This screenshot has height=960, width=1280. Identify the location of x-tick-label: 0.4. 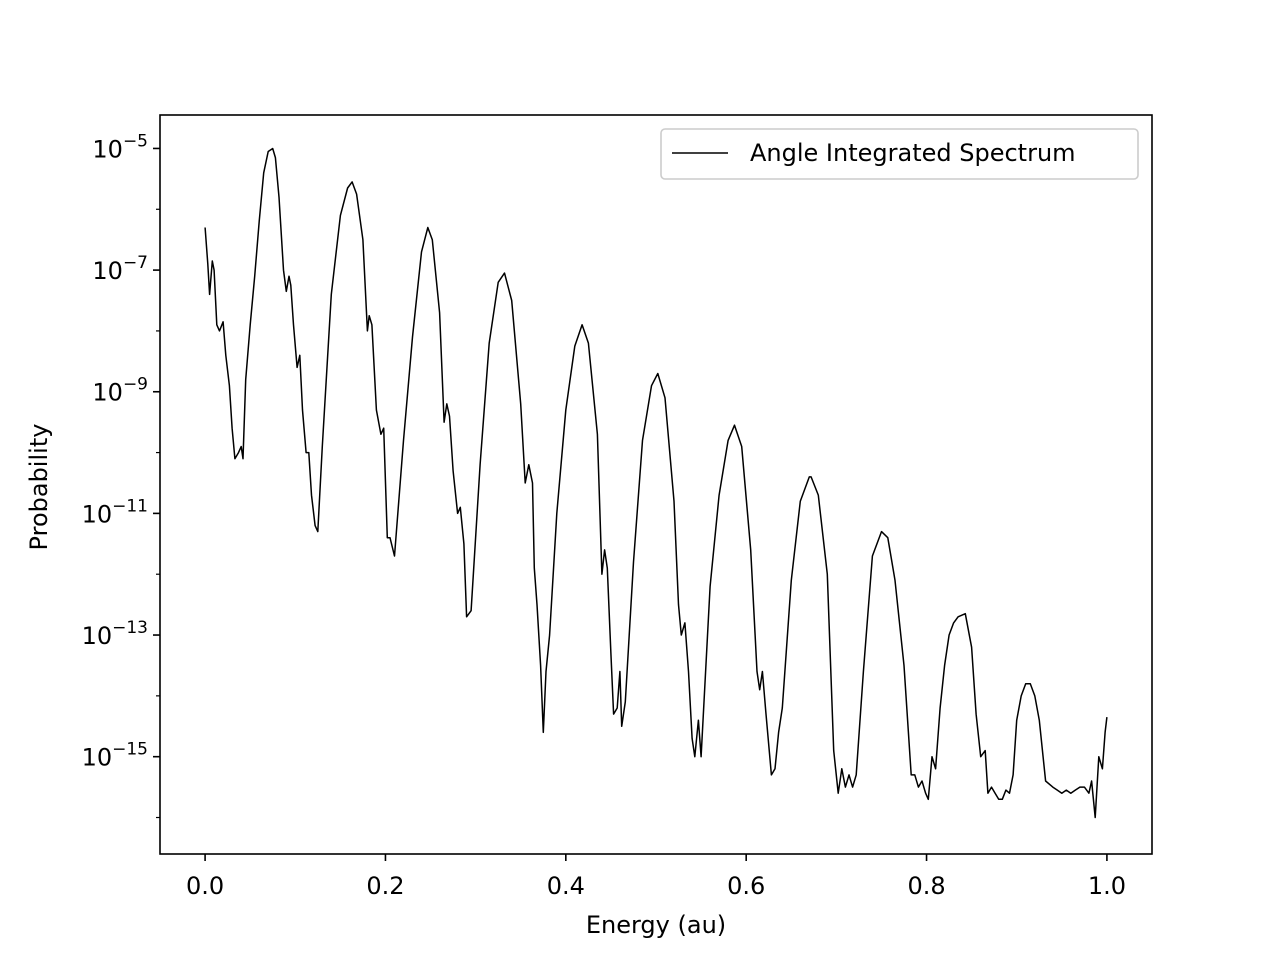
(566, 886).